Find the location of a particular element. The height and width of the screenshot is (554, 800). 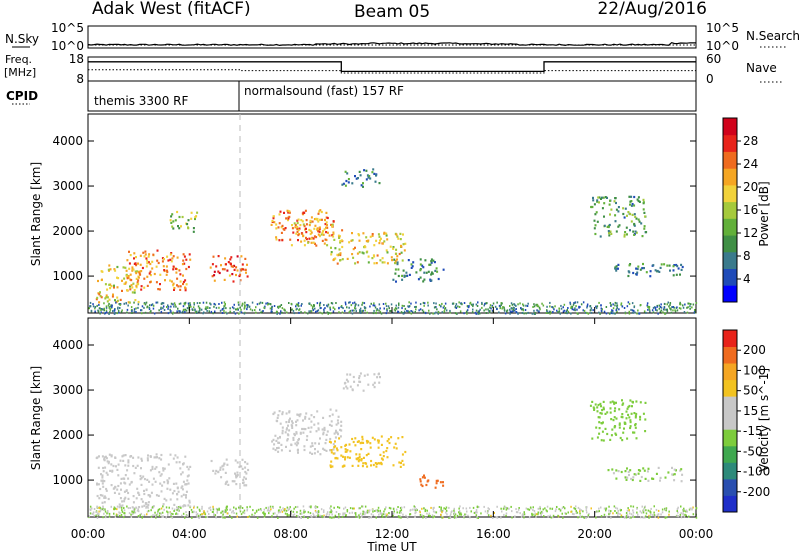

range-tick-label: 3000 is located at coordinates (67, 390).